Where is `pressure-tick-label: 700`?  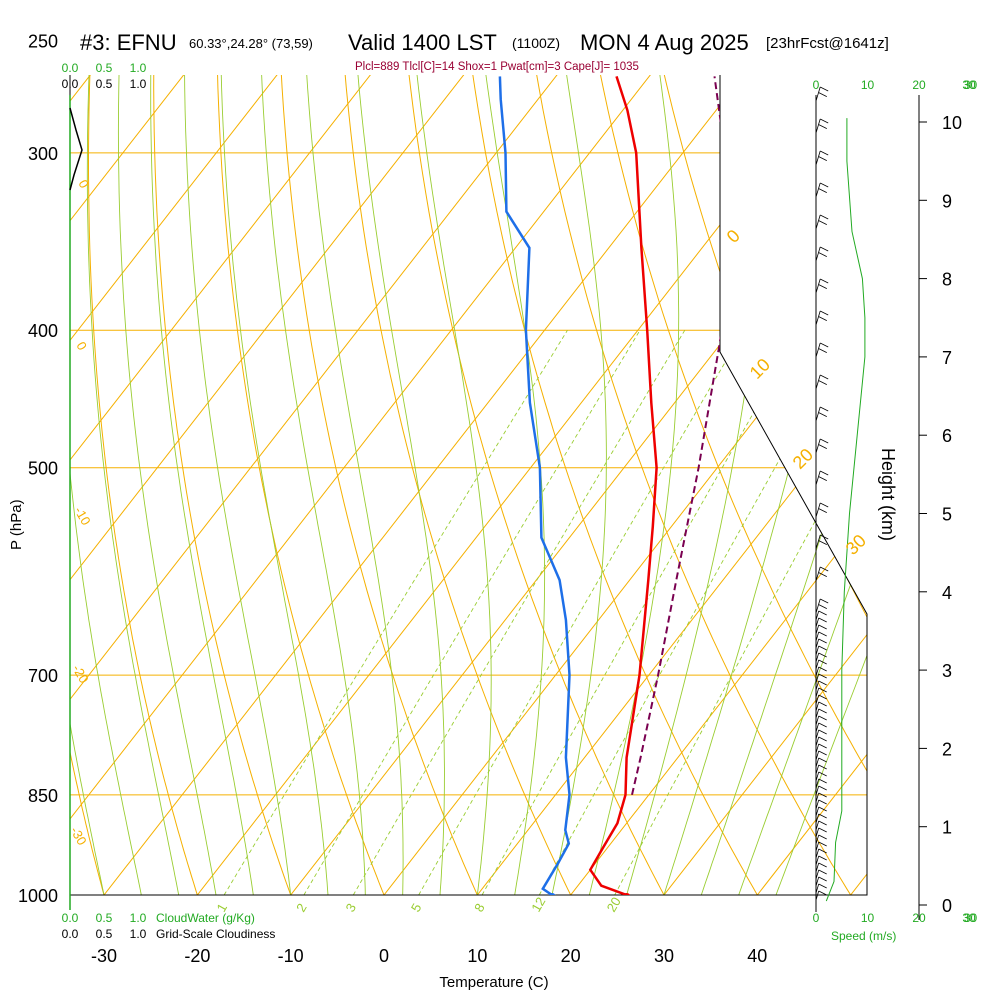 pressure-tick-label: 700 is located at coordinates (43, 676).